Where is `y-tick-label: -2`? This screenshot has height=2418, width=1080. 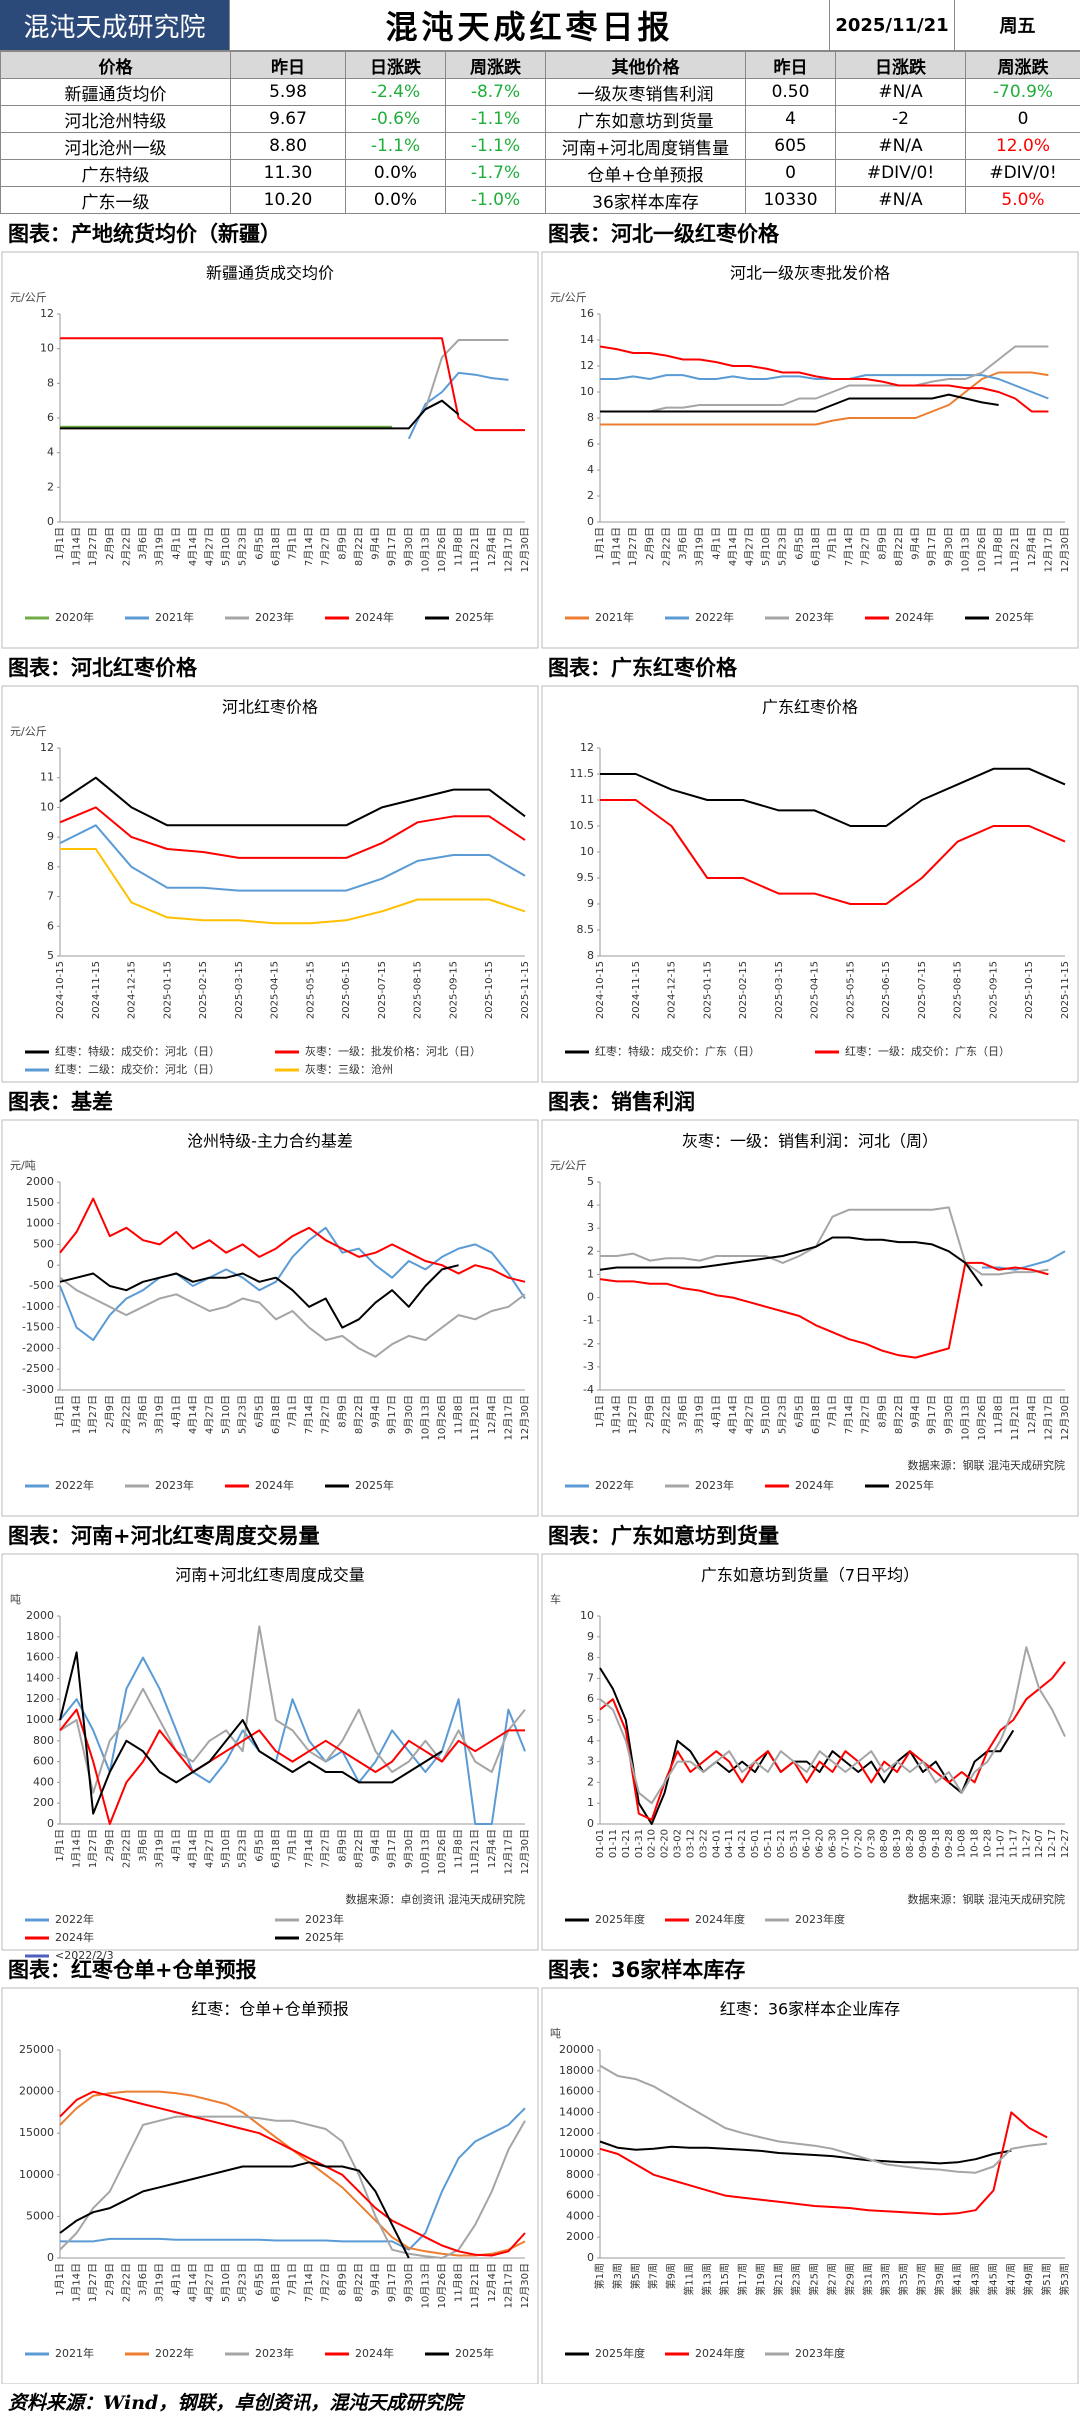 y-tick-label: -2 is located at coordinates (588, 1343).